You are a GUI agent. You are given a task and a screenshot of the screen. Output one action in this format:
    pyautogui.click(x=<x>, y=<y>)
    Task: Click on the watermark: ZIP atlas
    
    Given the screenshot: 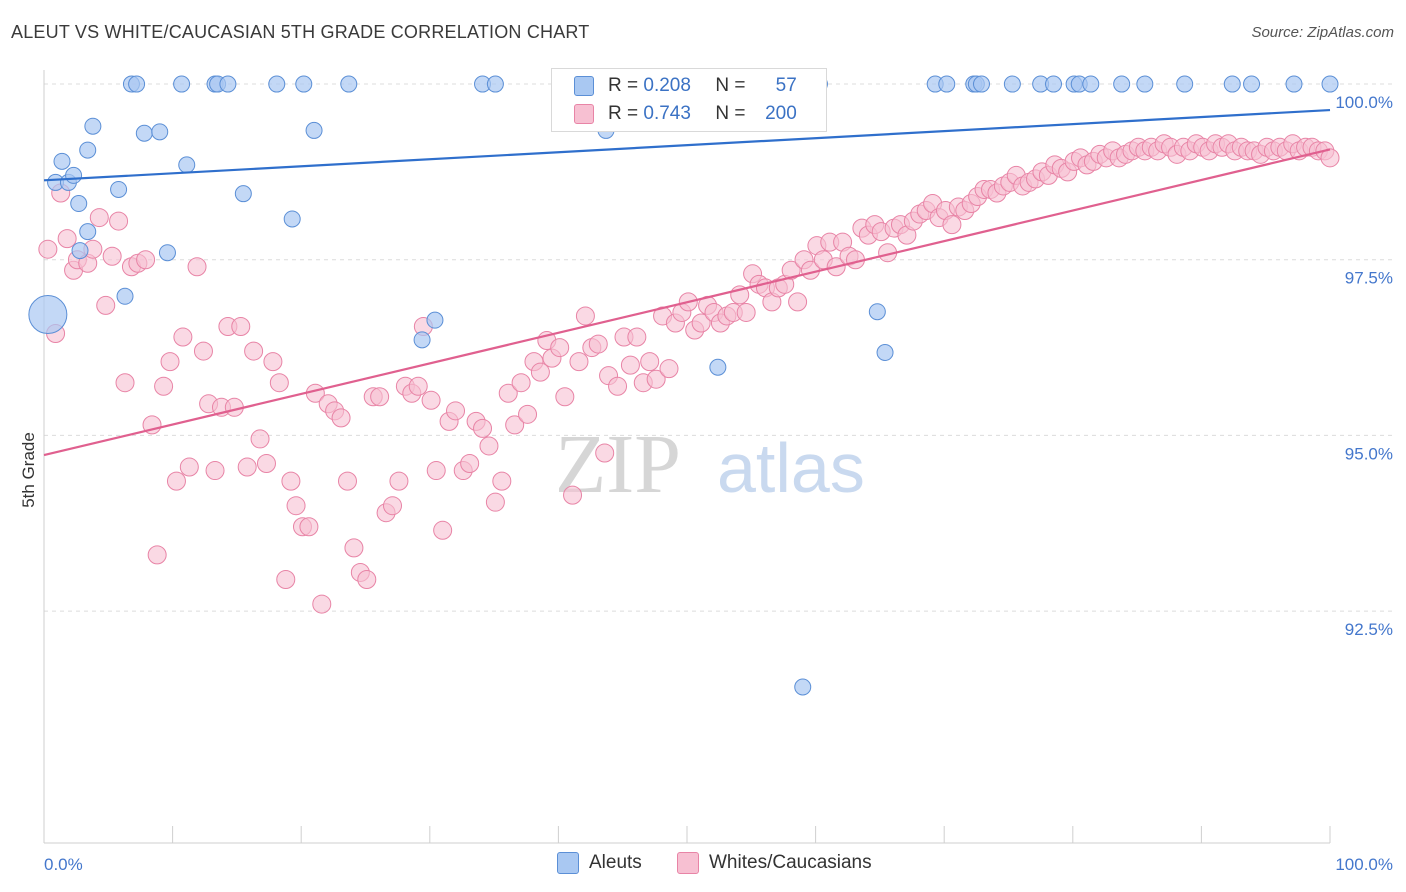 What is the action you would take?
    pyautogui.click(x=710, y=464)
    